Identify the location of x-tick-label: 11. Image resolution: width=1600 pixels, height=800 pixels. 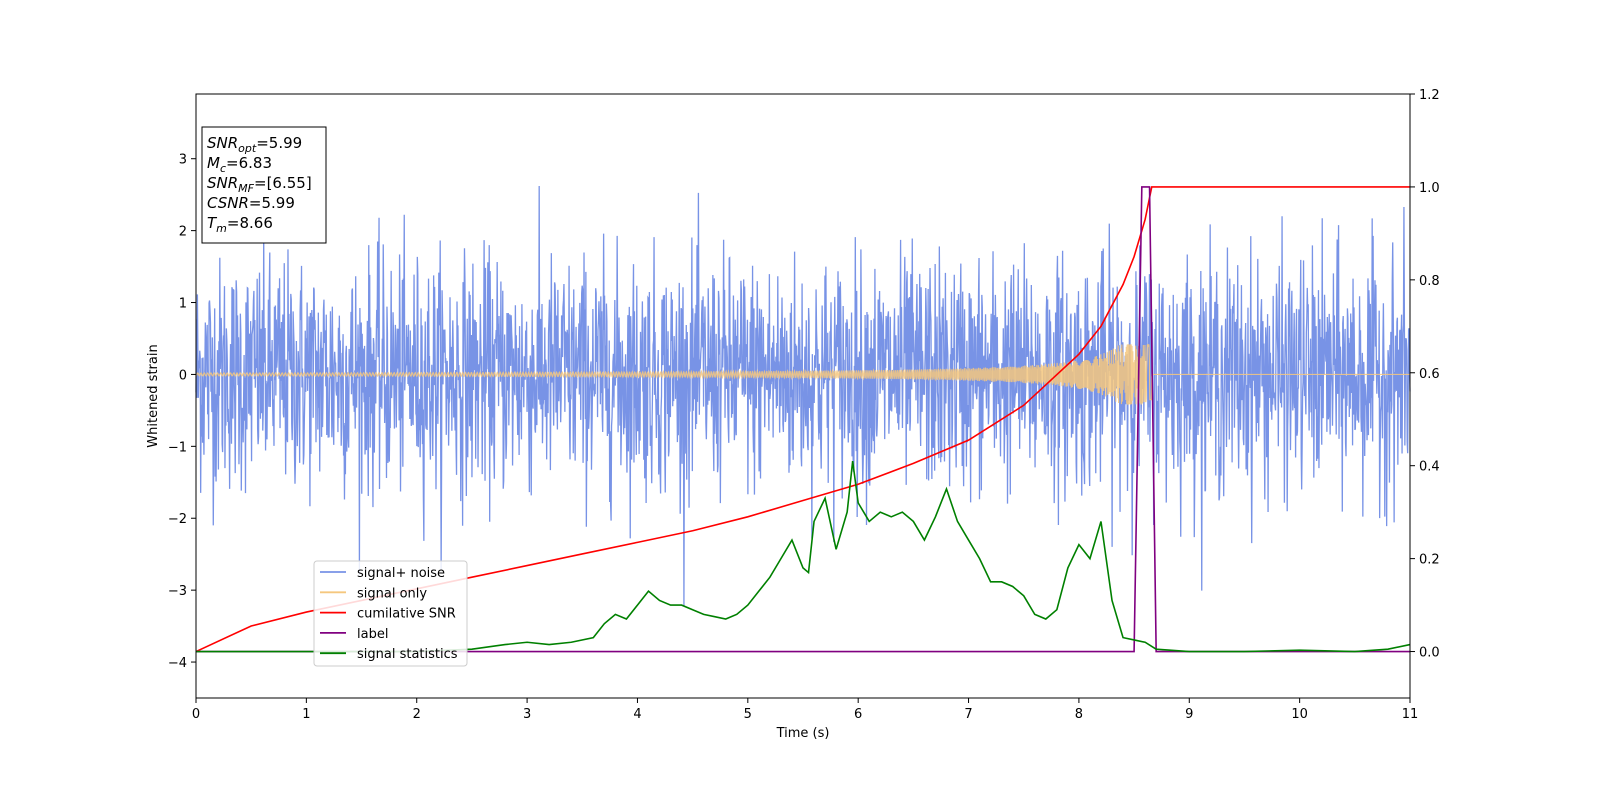
(1410, 714).